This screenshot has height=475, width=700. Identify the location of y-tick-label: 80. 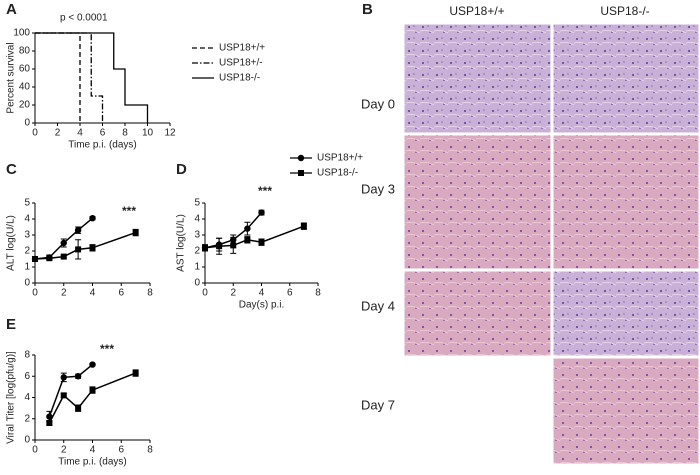
(25, 51).